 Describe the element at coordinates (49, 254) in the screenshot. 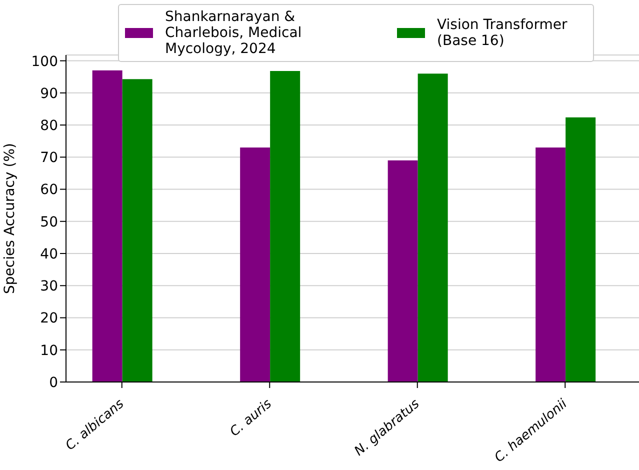

I see `y-tick-label: 40` at that location.